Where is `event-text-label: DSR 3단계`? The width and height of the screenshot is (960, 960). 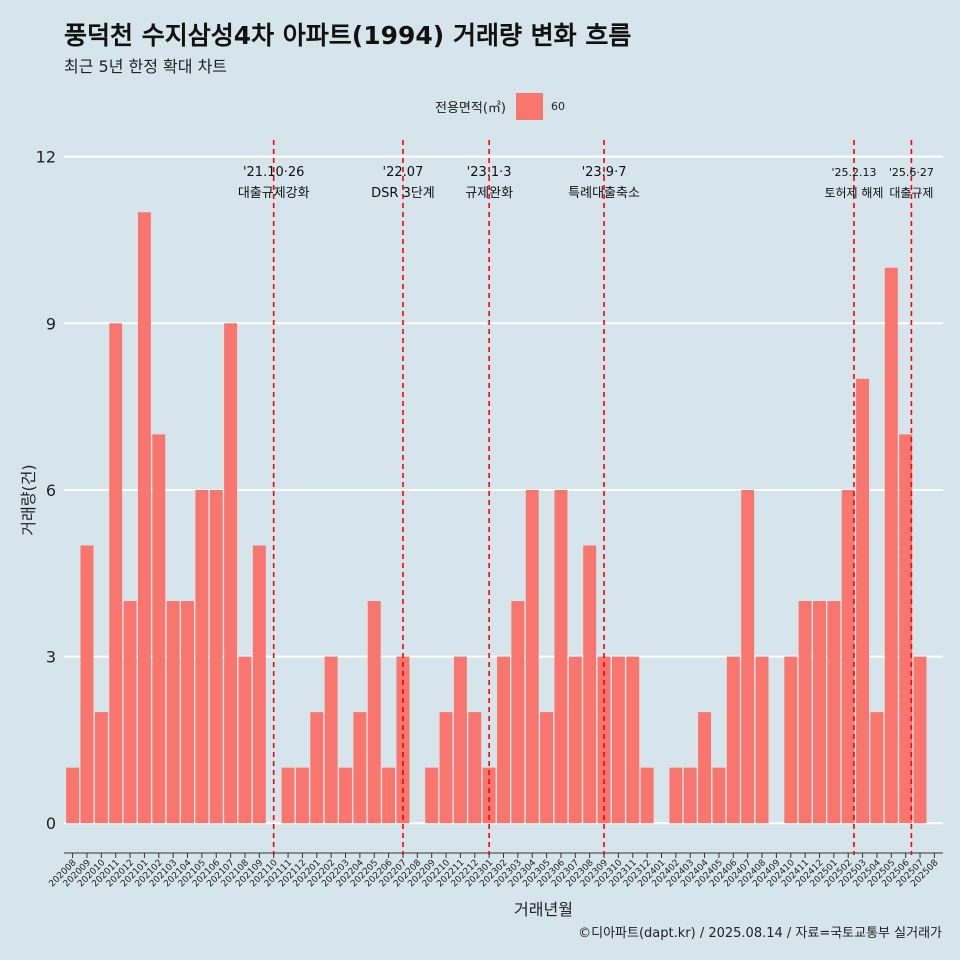 event-text-label: DSR 3단계 is located at coordinates (403, 193).